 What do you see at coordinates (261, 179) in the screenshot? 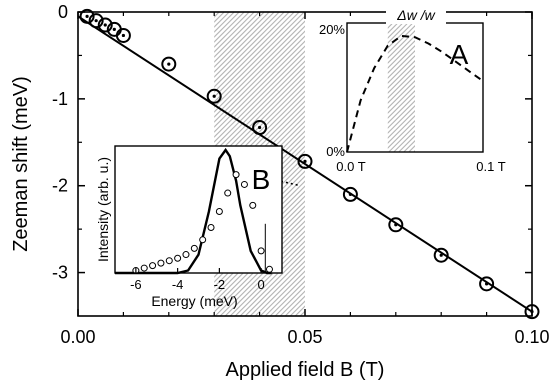
I see `inset-b-letter: B` at bounding box center [261, 179].